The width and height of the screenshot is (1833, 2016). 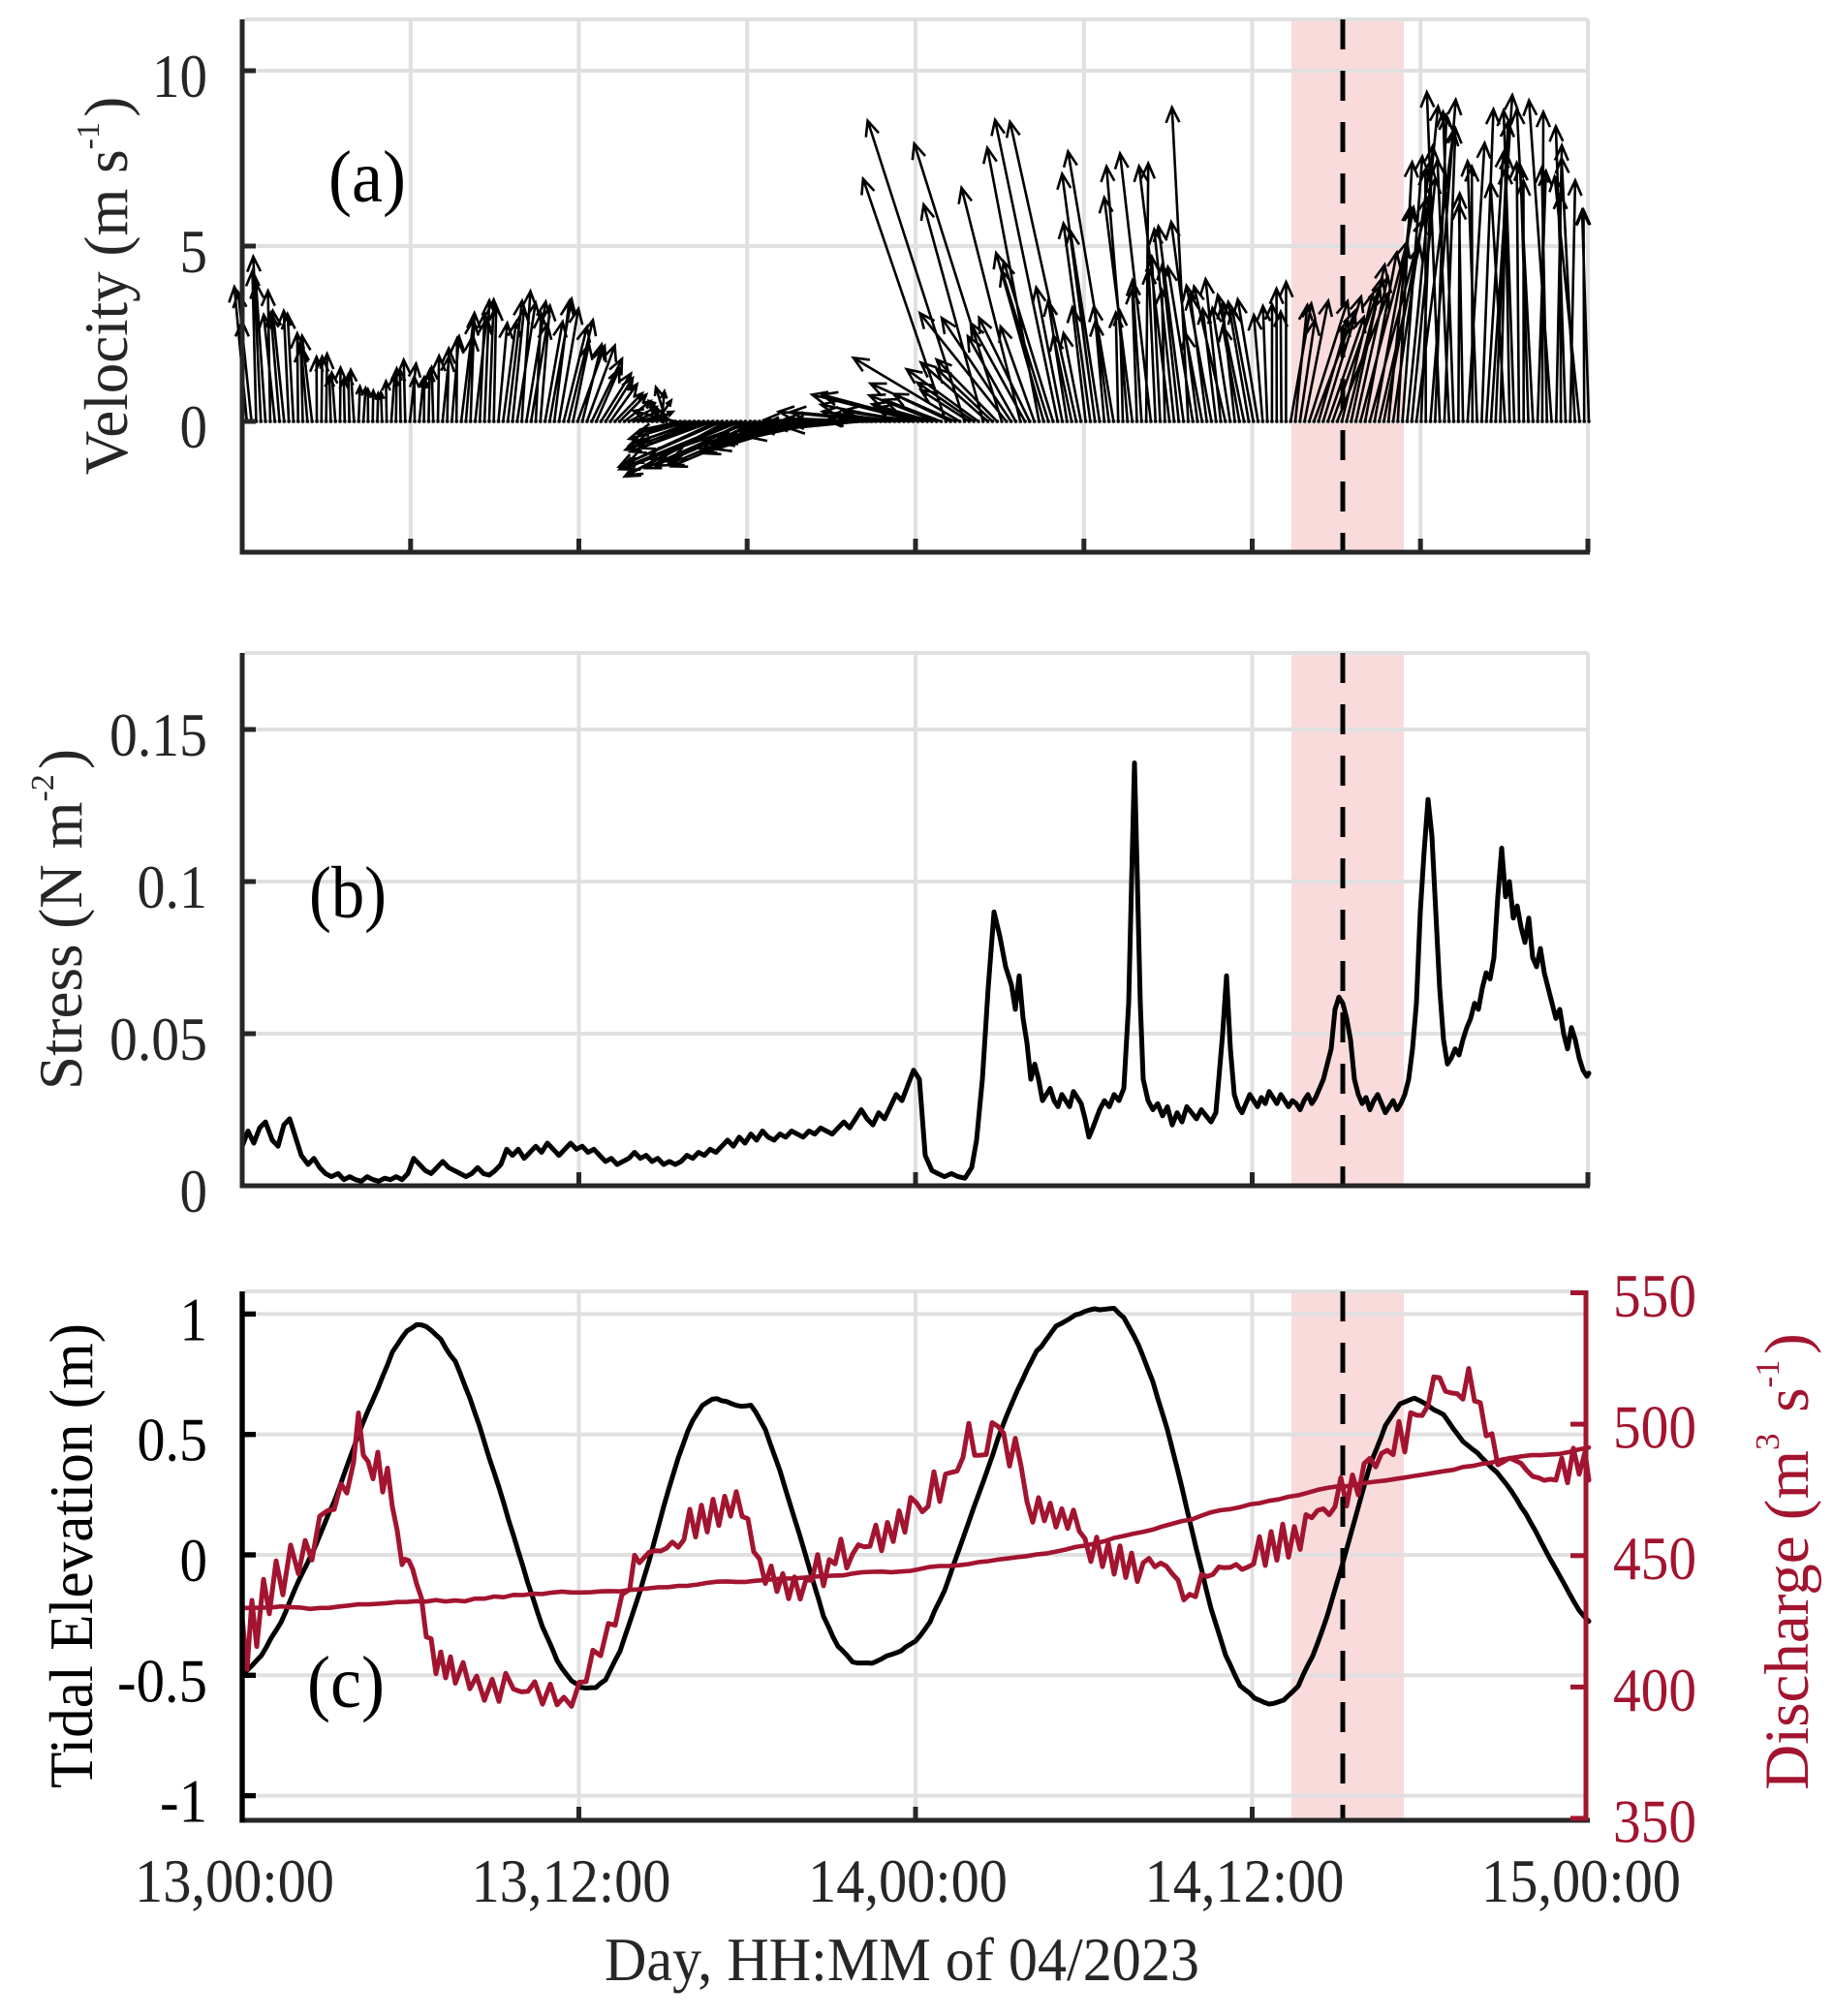 What do you see at coordinates (194, 1319) in the screenshot?
I see `svg-text: 1` at bounding box center [194, 1319].